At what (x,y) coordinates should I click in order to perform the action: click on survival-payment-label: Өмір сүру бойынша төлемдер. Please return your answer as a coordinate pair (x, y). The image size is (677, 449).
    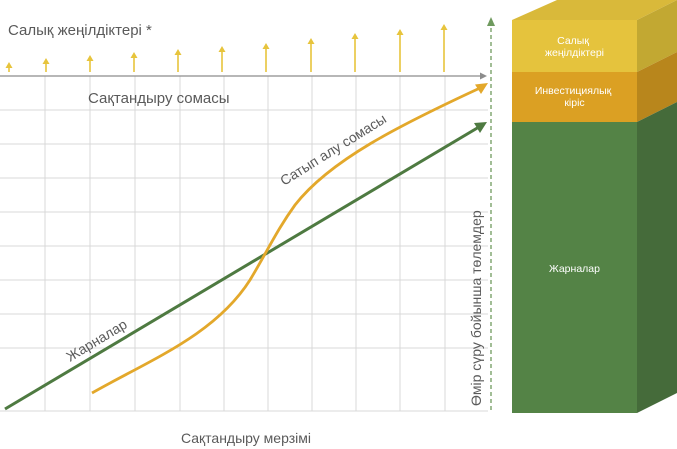
    Looking at the image, I should click on (476, 308).